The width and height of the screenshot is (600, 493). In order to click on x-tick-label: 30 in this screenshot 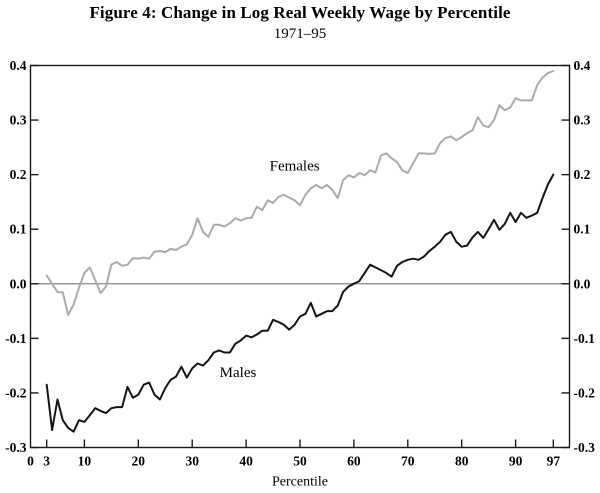, I will do `click(192, 461)`.